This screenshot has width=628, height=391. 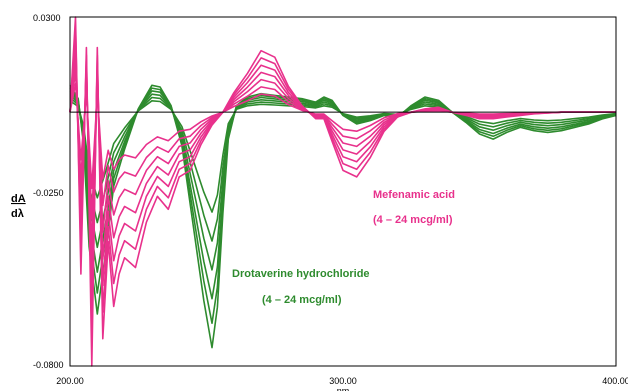 What do you see at coordinates (18, 199) in the screenshot?
I see `y-axis-label-numerator: dA` at bounding box center [18, 199].